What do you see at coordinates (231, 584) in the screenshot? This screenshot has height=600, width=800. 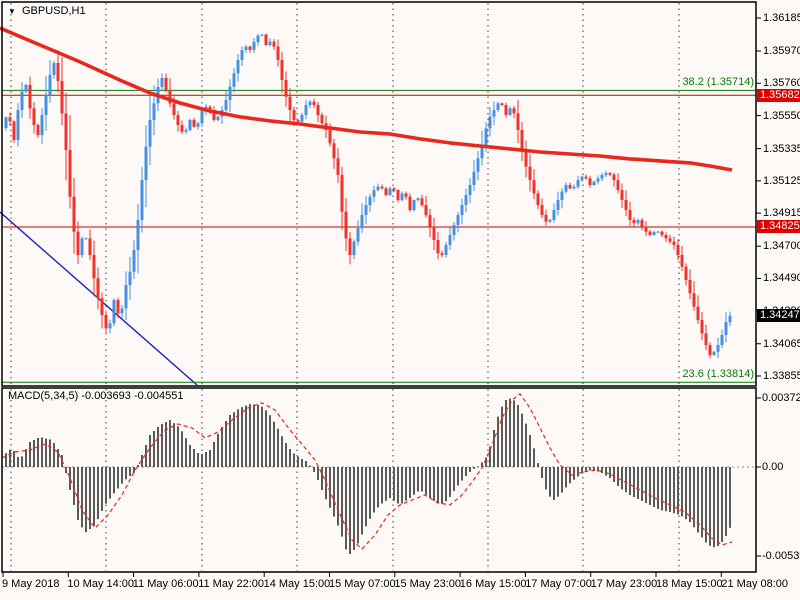 I see `time-axis-label: 11 May 22:00` at bounding box center [231, 584].